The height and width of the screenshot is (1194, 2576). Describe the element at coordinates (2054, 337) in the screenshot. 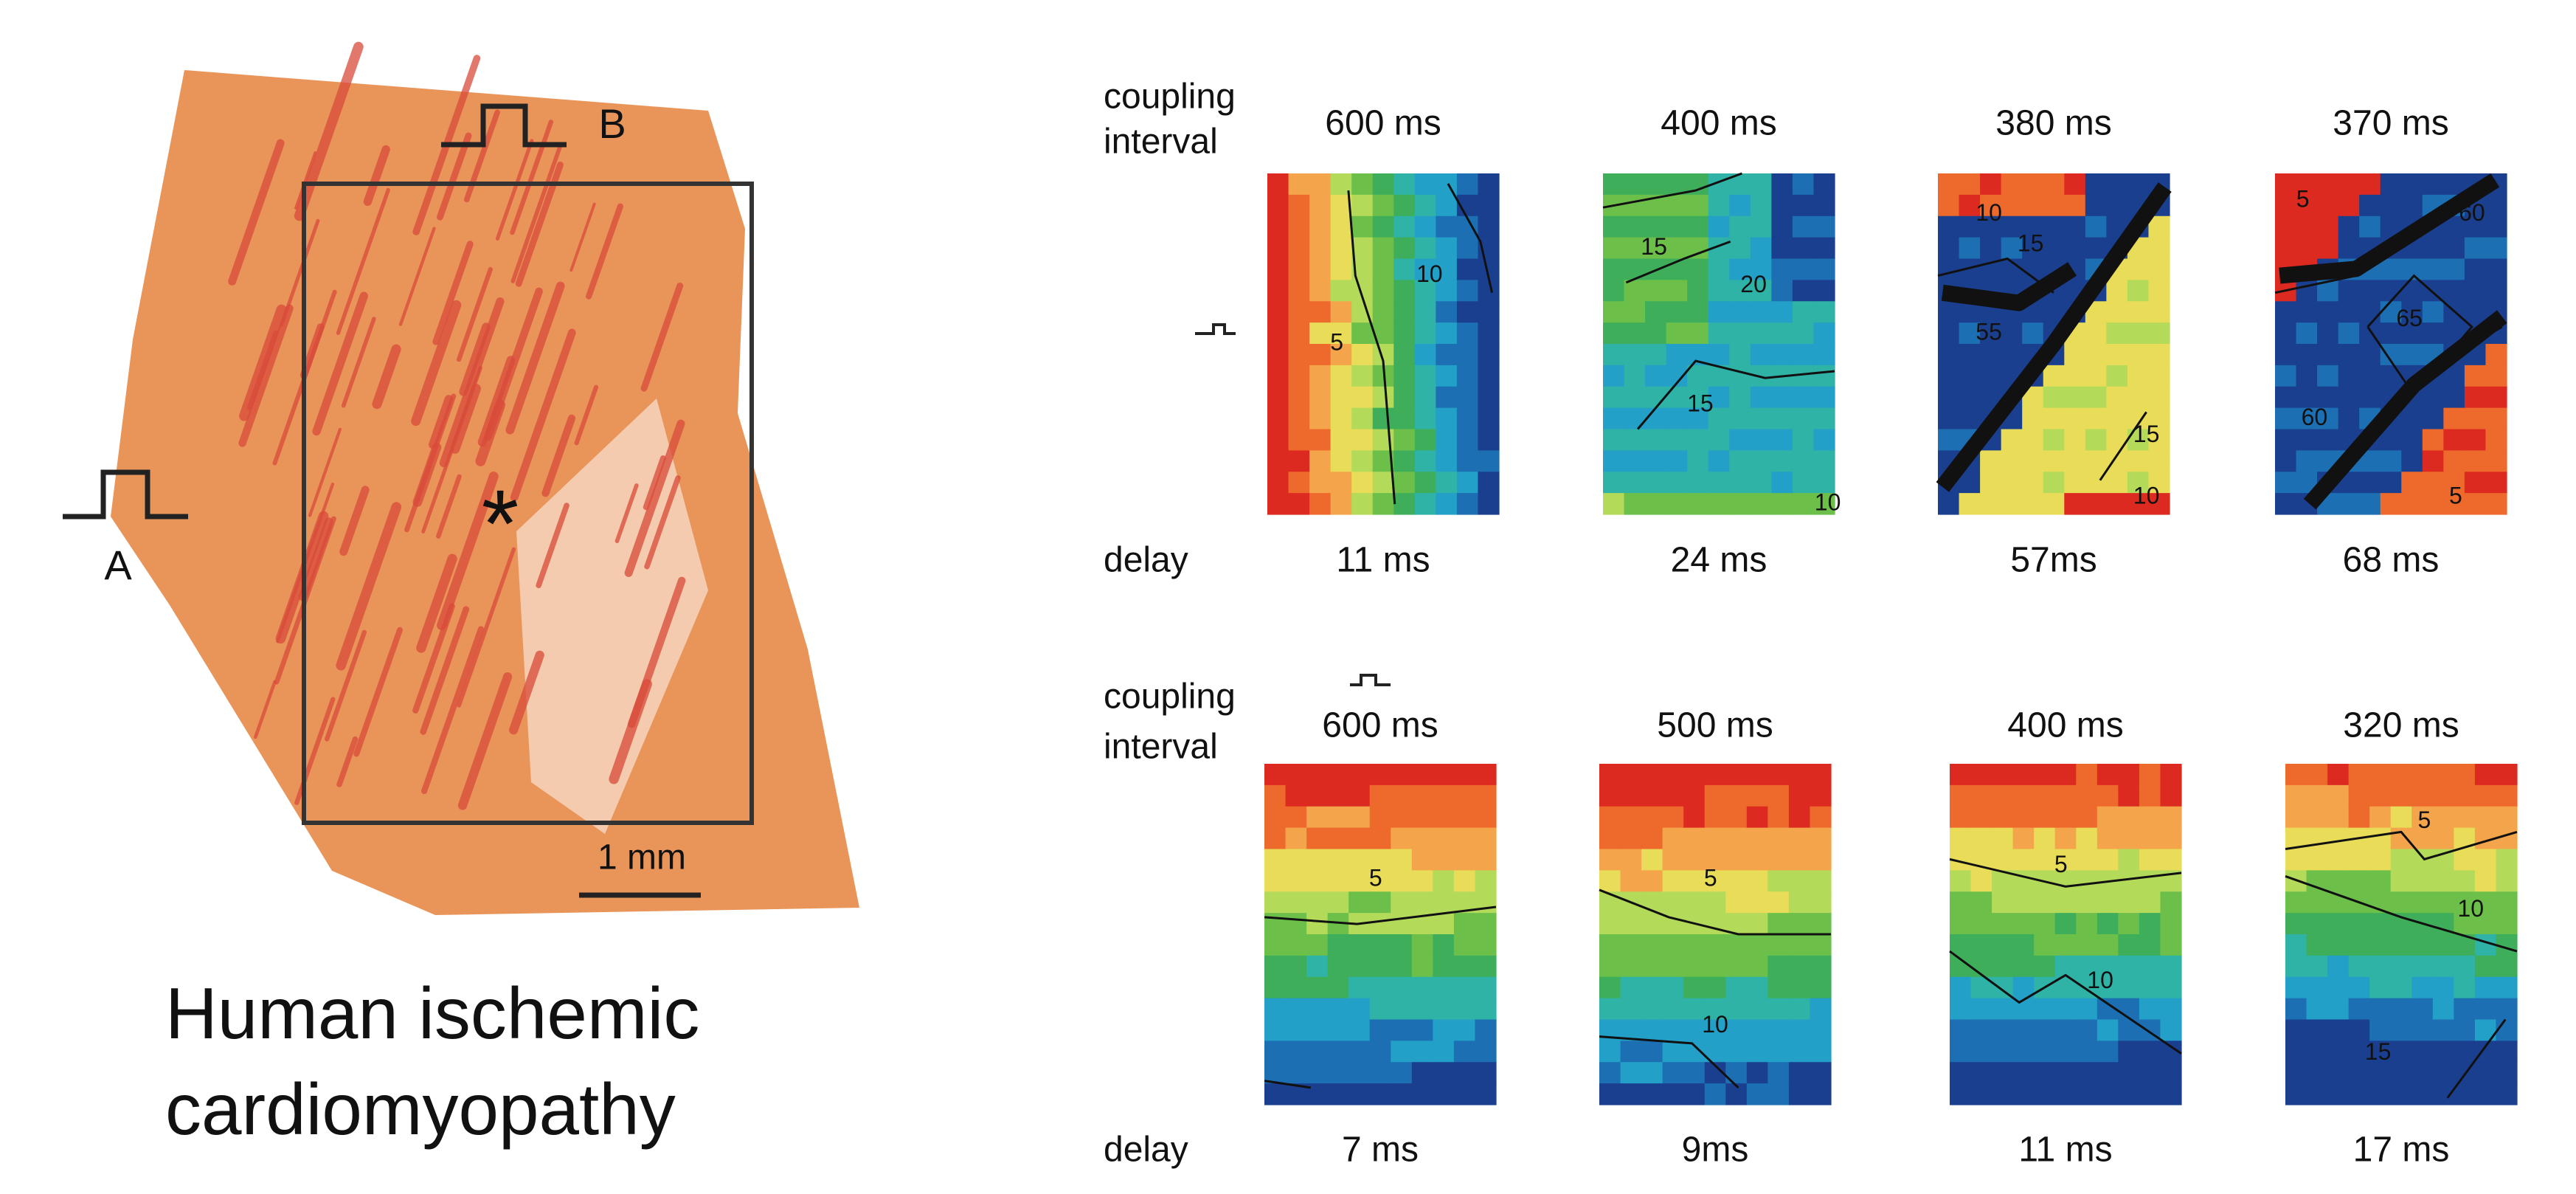

I see `wavefront-block` at that location.